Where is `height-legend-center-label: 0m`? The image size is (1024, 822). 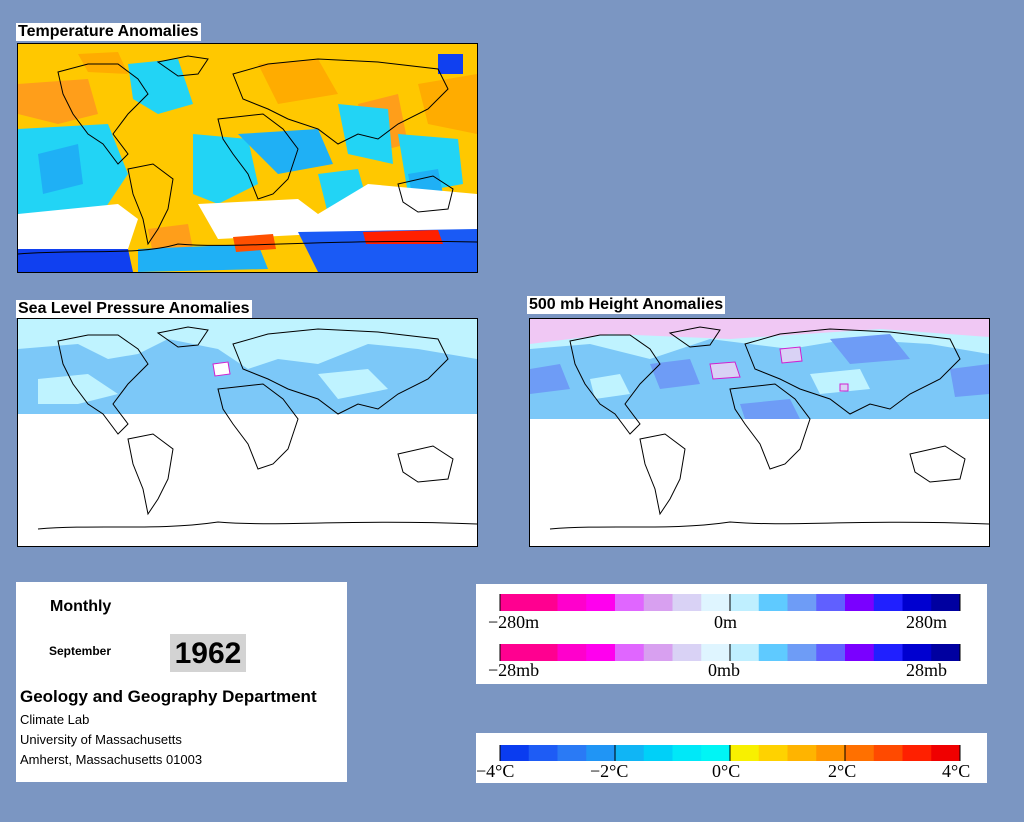
height-legend-center-label: 0m is located at coordinates (726, 622).